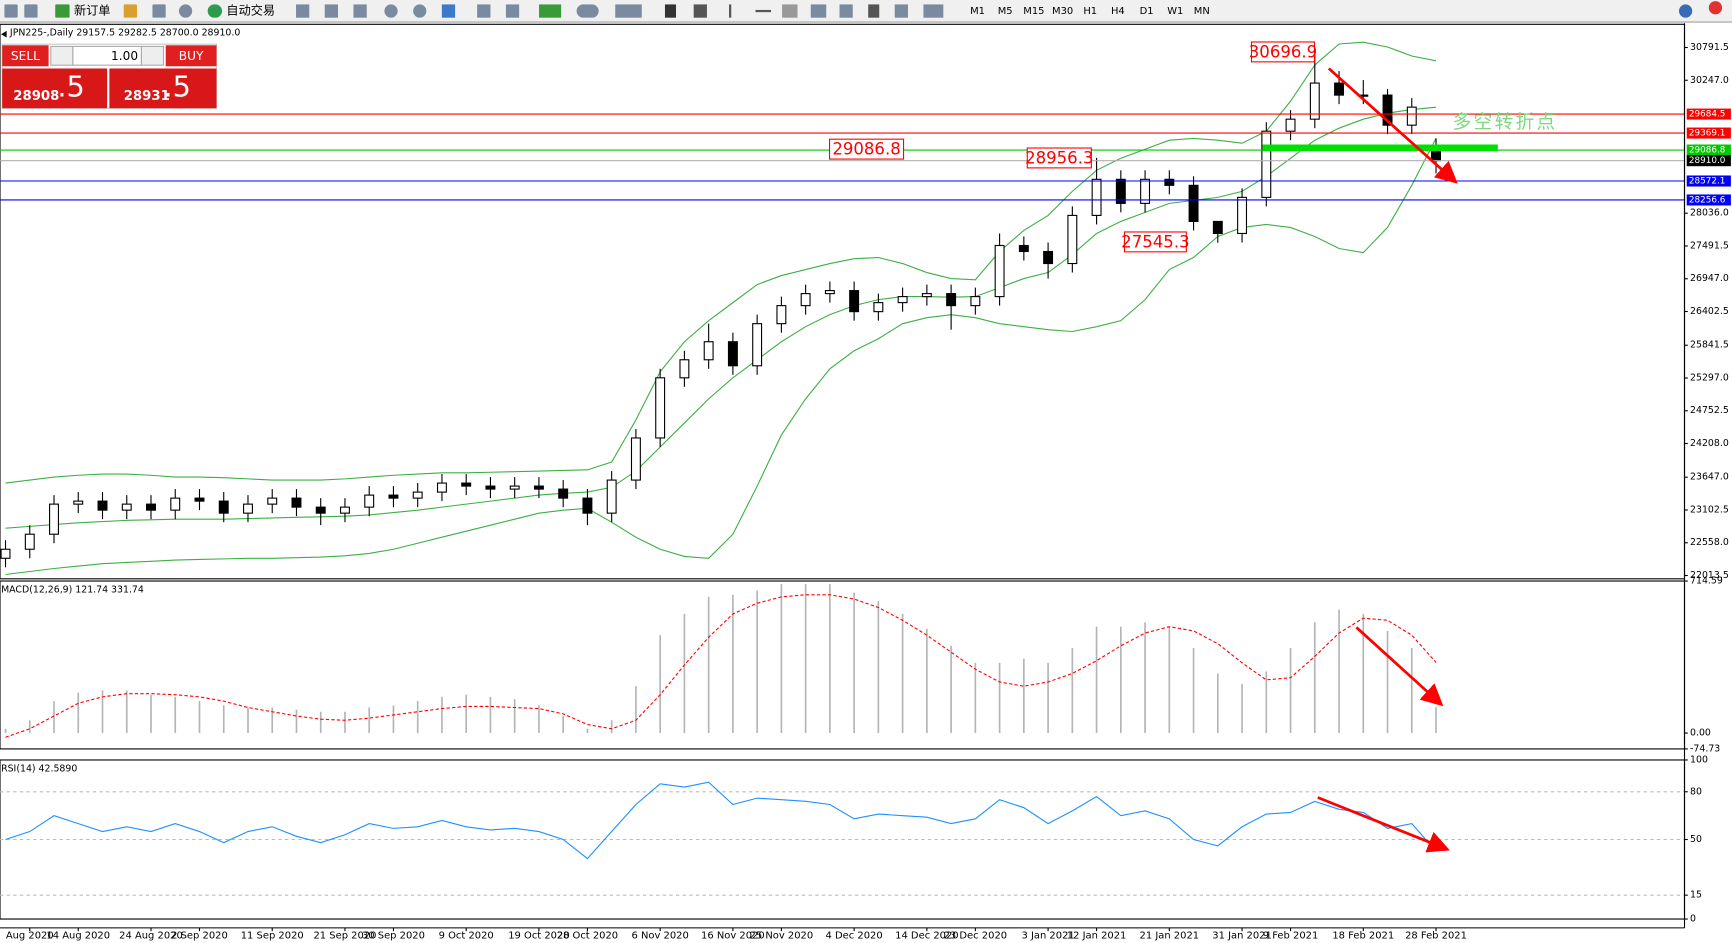 The width and height of the screenshot is (1732, 943). What do you see at coordinates (854, 936) in the screenshot?
I see `x-tick-label: 4 Dec 2020` at bounding box center [854, 936].